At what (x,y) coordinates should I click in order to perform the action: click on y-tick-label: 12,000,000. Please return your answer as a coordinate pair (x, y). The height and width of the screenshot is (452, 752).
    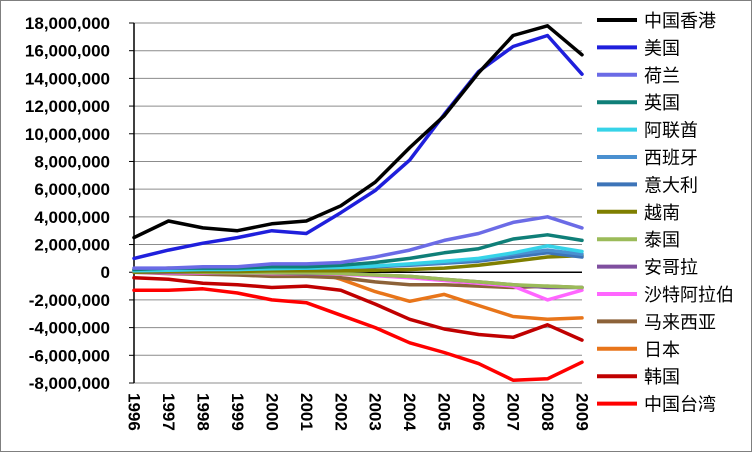
    Looking at the image, I should click on (67, 106).